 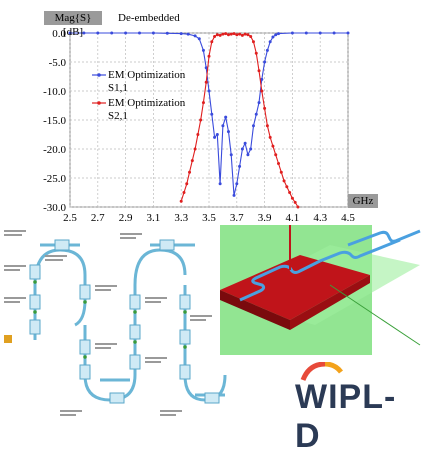 I want to click on legend-label-line1: EM Optimization, so click(x=147, y=75).